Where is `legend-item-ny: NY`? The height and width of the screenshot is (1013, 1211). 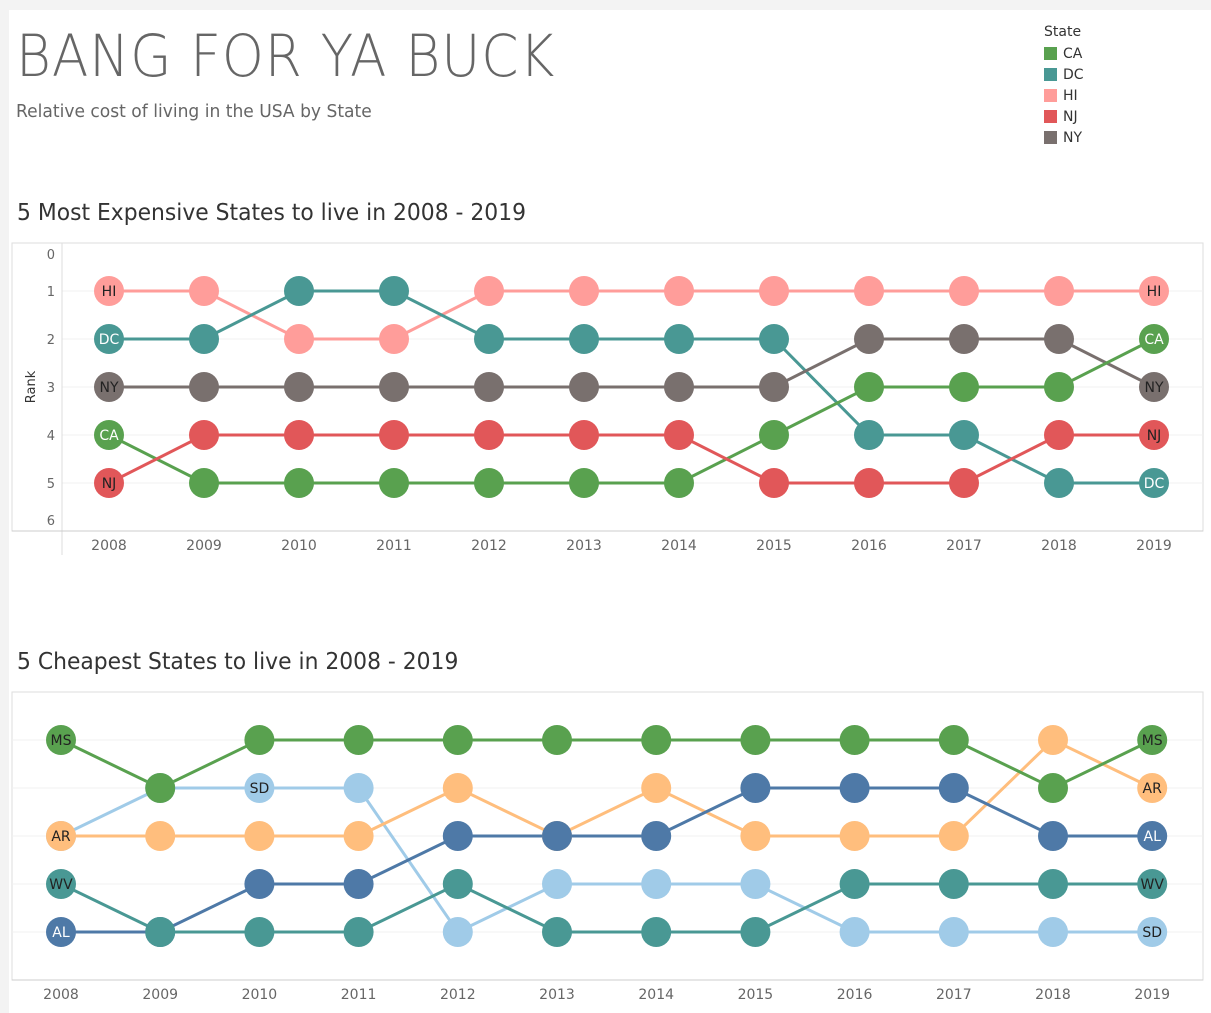
legend-item-ny: NY is located at coordinates (1064, 137).